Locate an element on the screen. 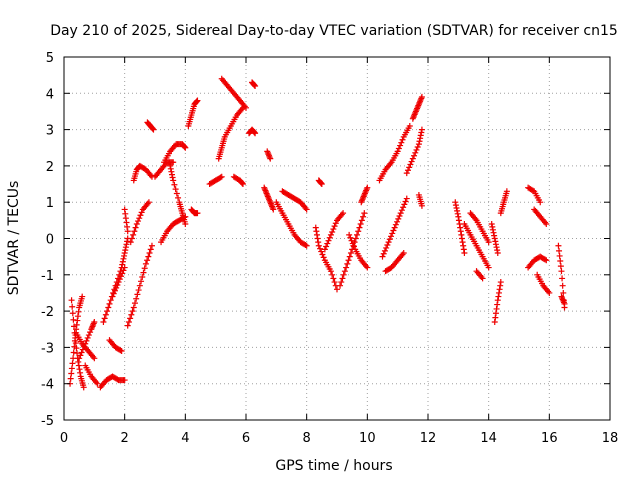 The image size is (640, 480). y-tick-label: -4 is located at coordinates (47, 385).